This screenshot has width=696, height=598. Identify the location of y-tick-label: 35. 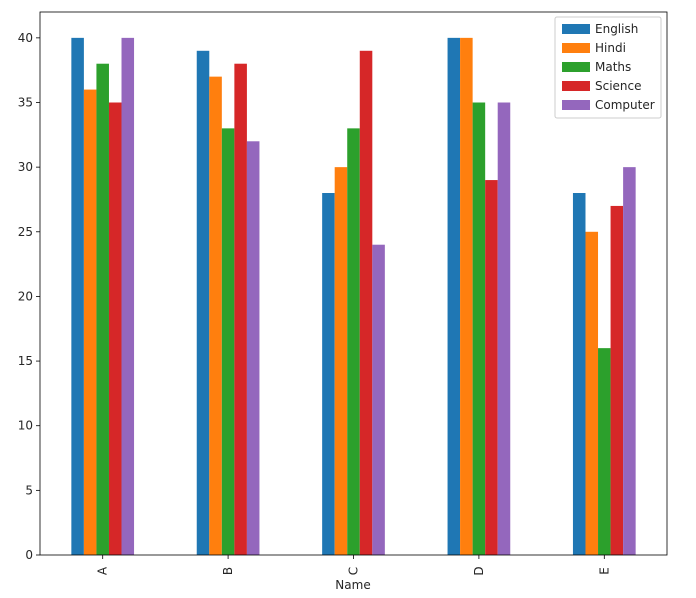
(25, 103).